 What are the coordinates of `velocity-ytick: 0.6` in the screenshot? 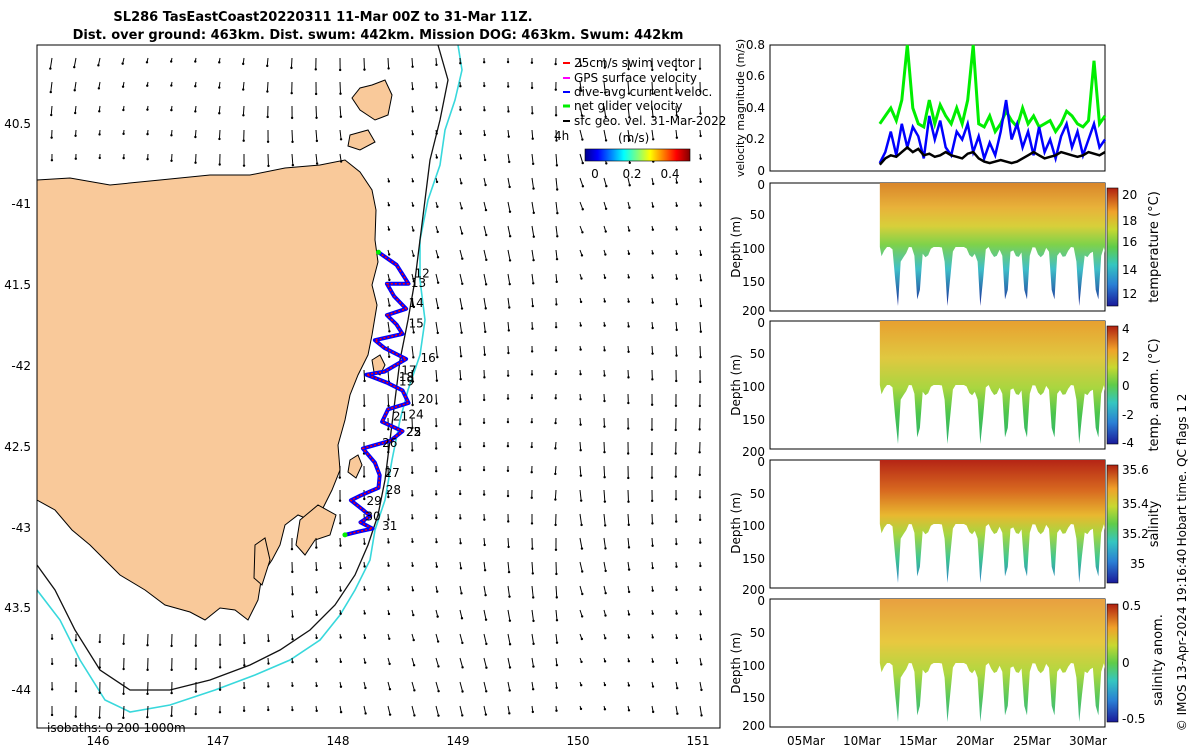 It's located at (755, 76).